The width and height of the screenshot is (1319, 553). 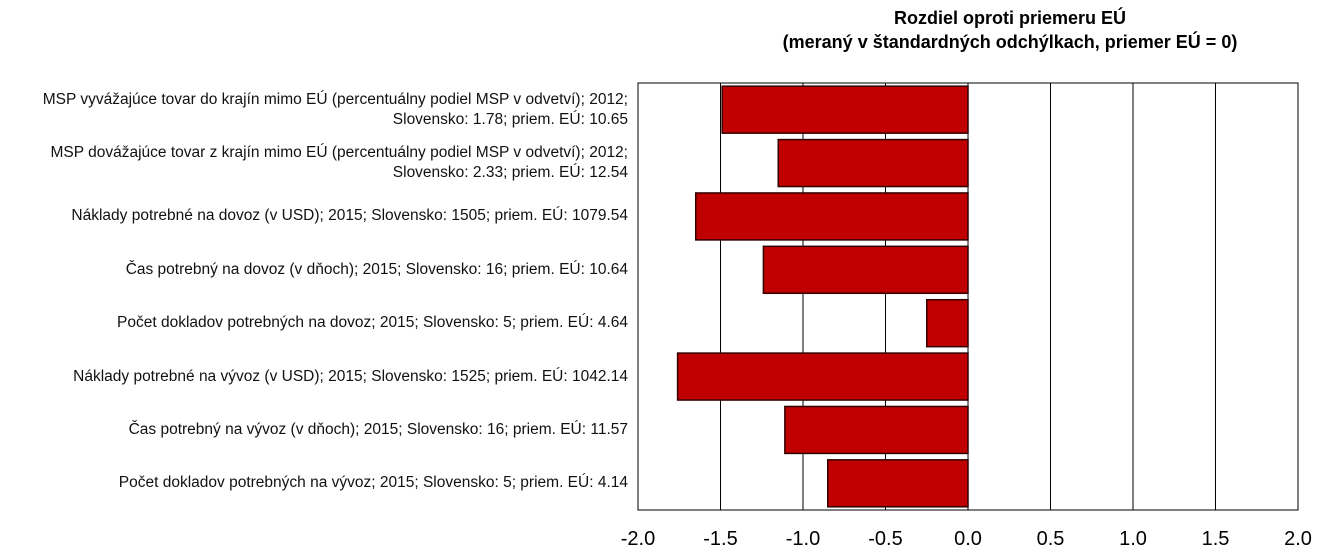 What do you see at coordinates (1298, 539) in the screenshot?
I see `x-tick-label: 2.0` at bounding box center [1298, 539].